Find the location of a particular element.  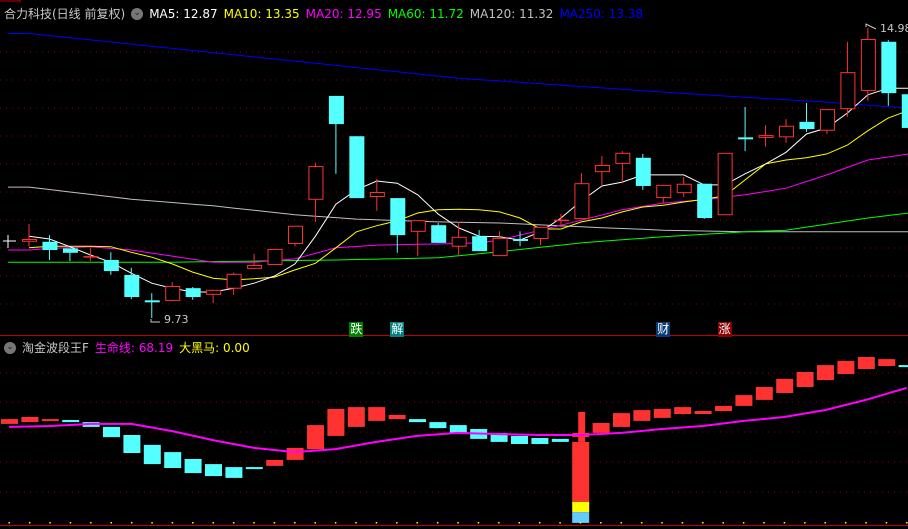

signal-marker: 跌 is located at coordinates (356, 329).